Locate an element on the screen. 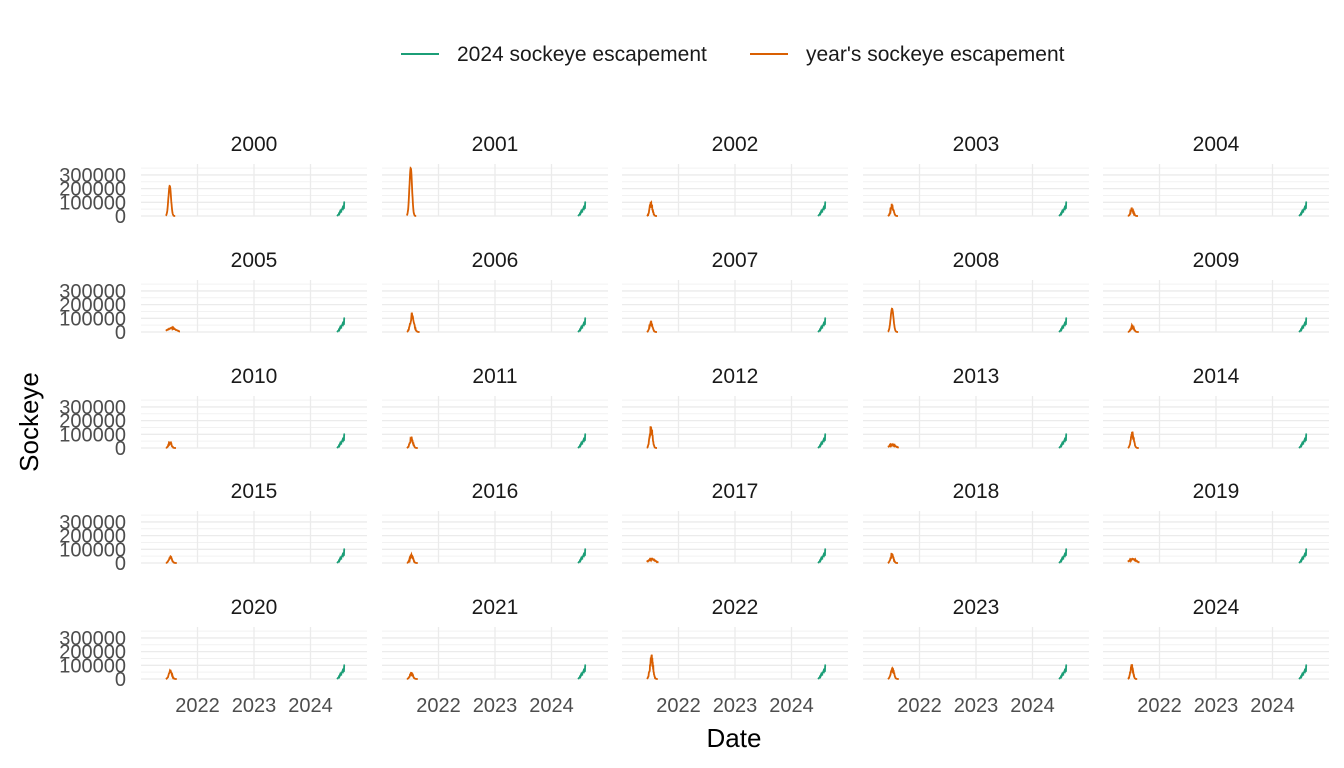  facet-title: 2018 is located at coordinates (976, 491).